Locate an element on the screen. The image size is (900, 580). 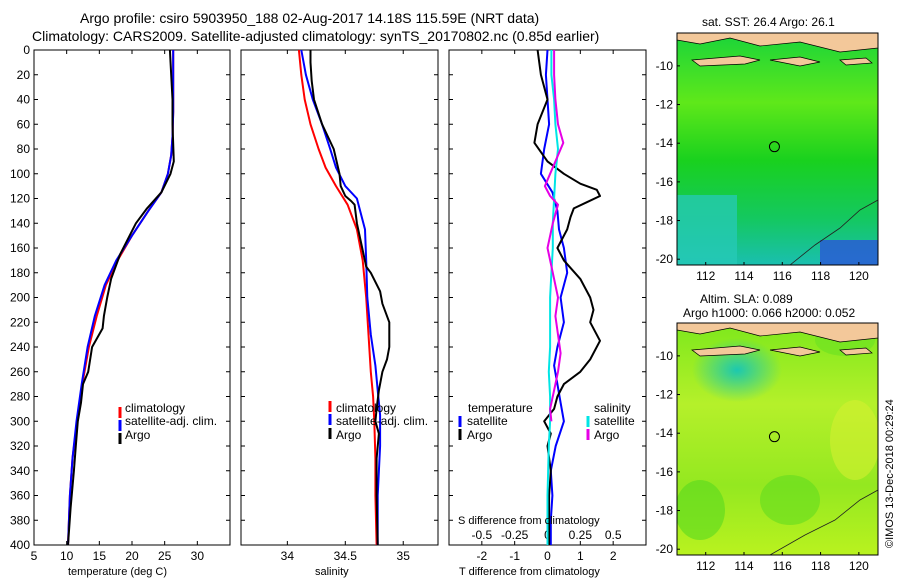
y-tick-label: 0 is located at coordinates (26, 50).